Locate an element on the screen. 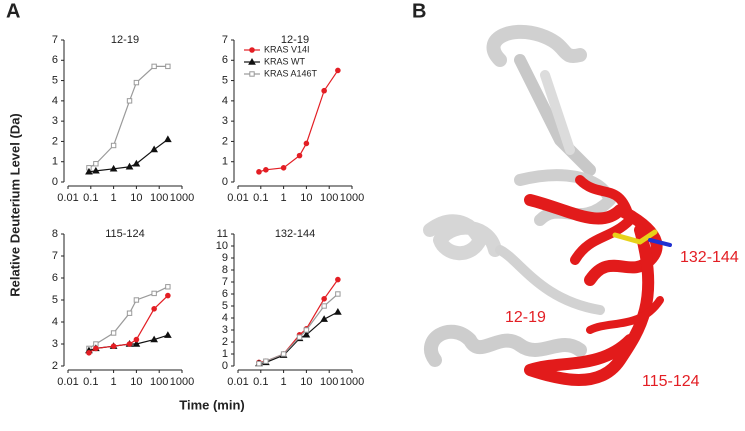 The height and width of the screenshot is (431, 745). structure-label: 12-19 is located at coordinates (525, 317).